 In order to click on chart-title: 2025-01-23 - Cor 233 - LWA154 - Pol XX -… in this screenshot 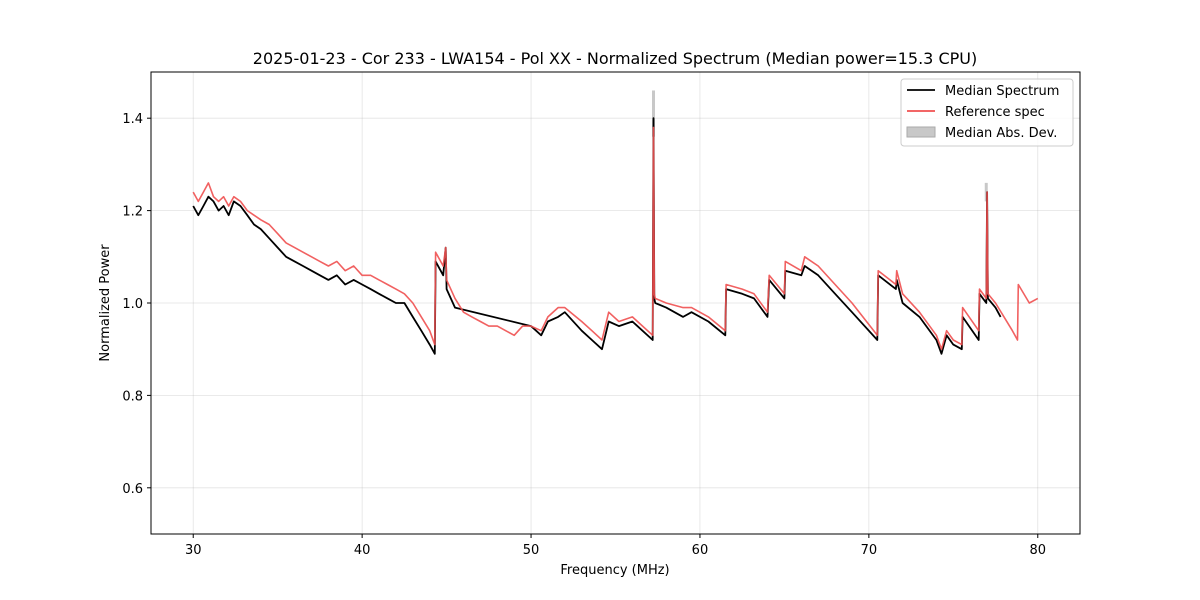, I will do `click(615, 58)`.